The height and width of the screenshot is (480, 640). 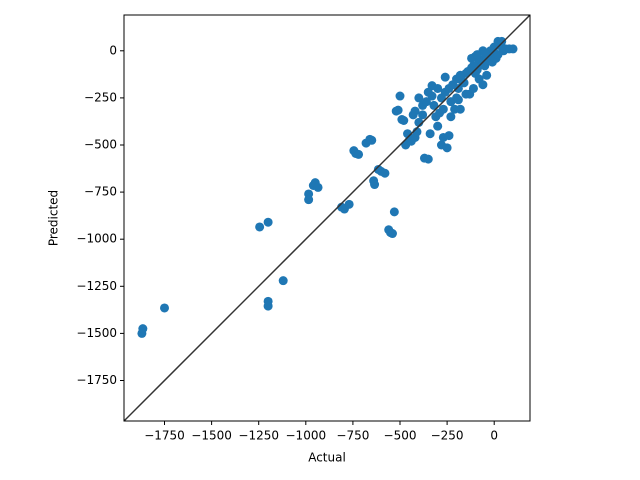 What do you see at coordinates (96, 333) in the screenshot?
I see `y-tick-label: −1500` at bounding box center [96, 333].